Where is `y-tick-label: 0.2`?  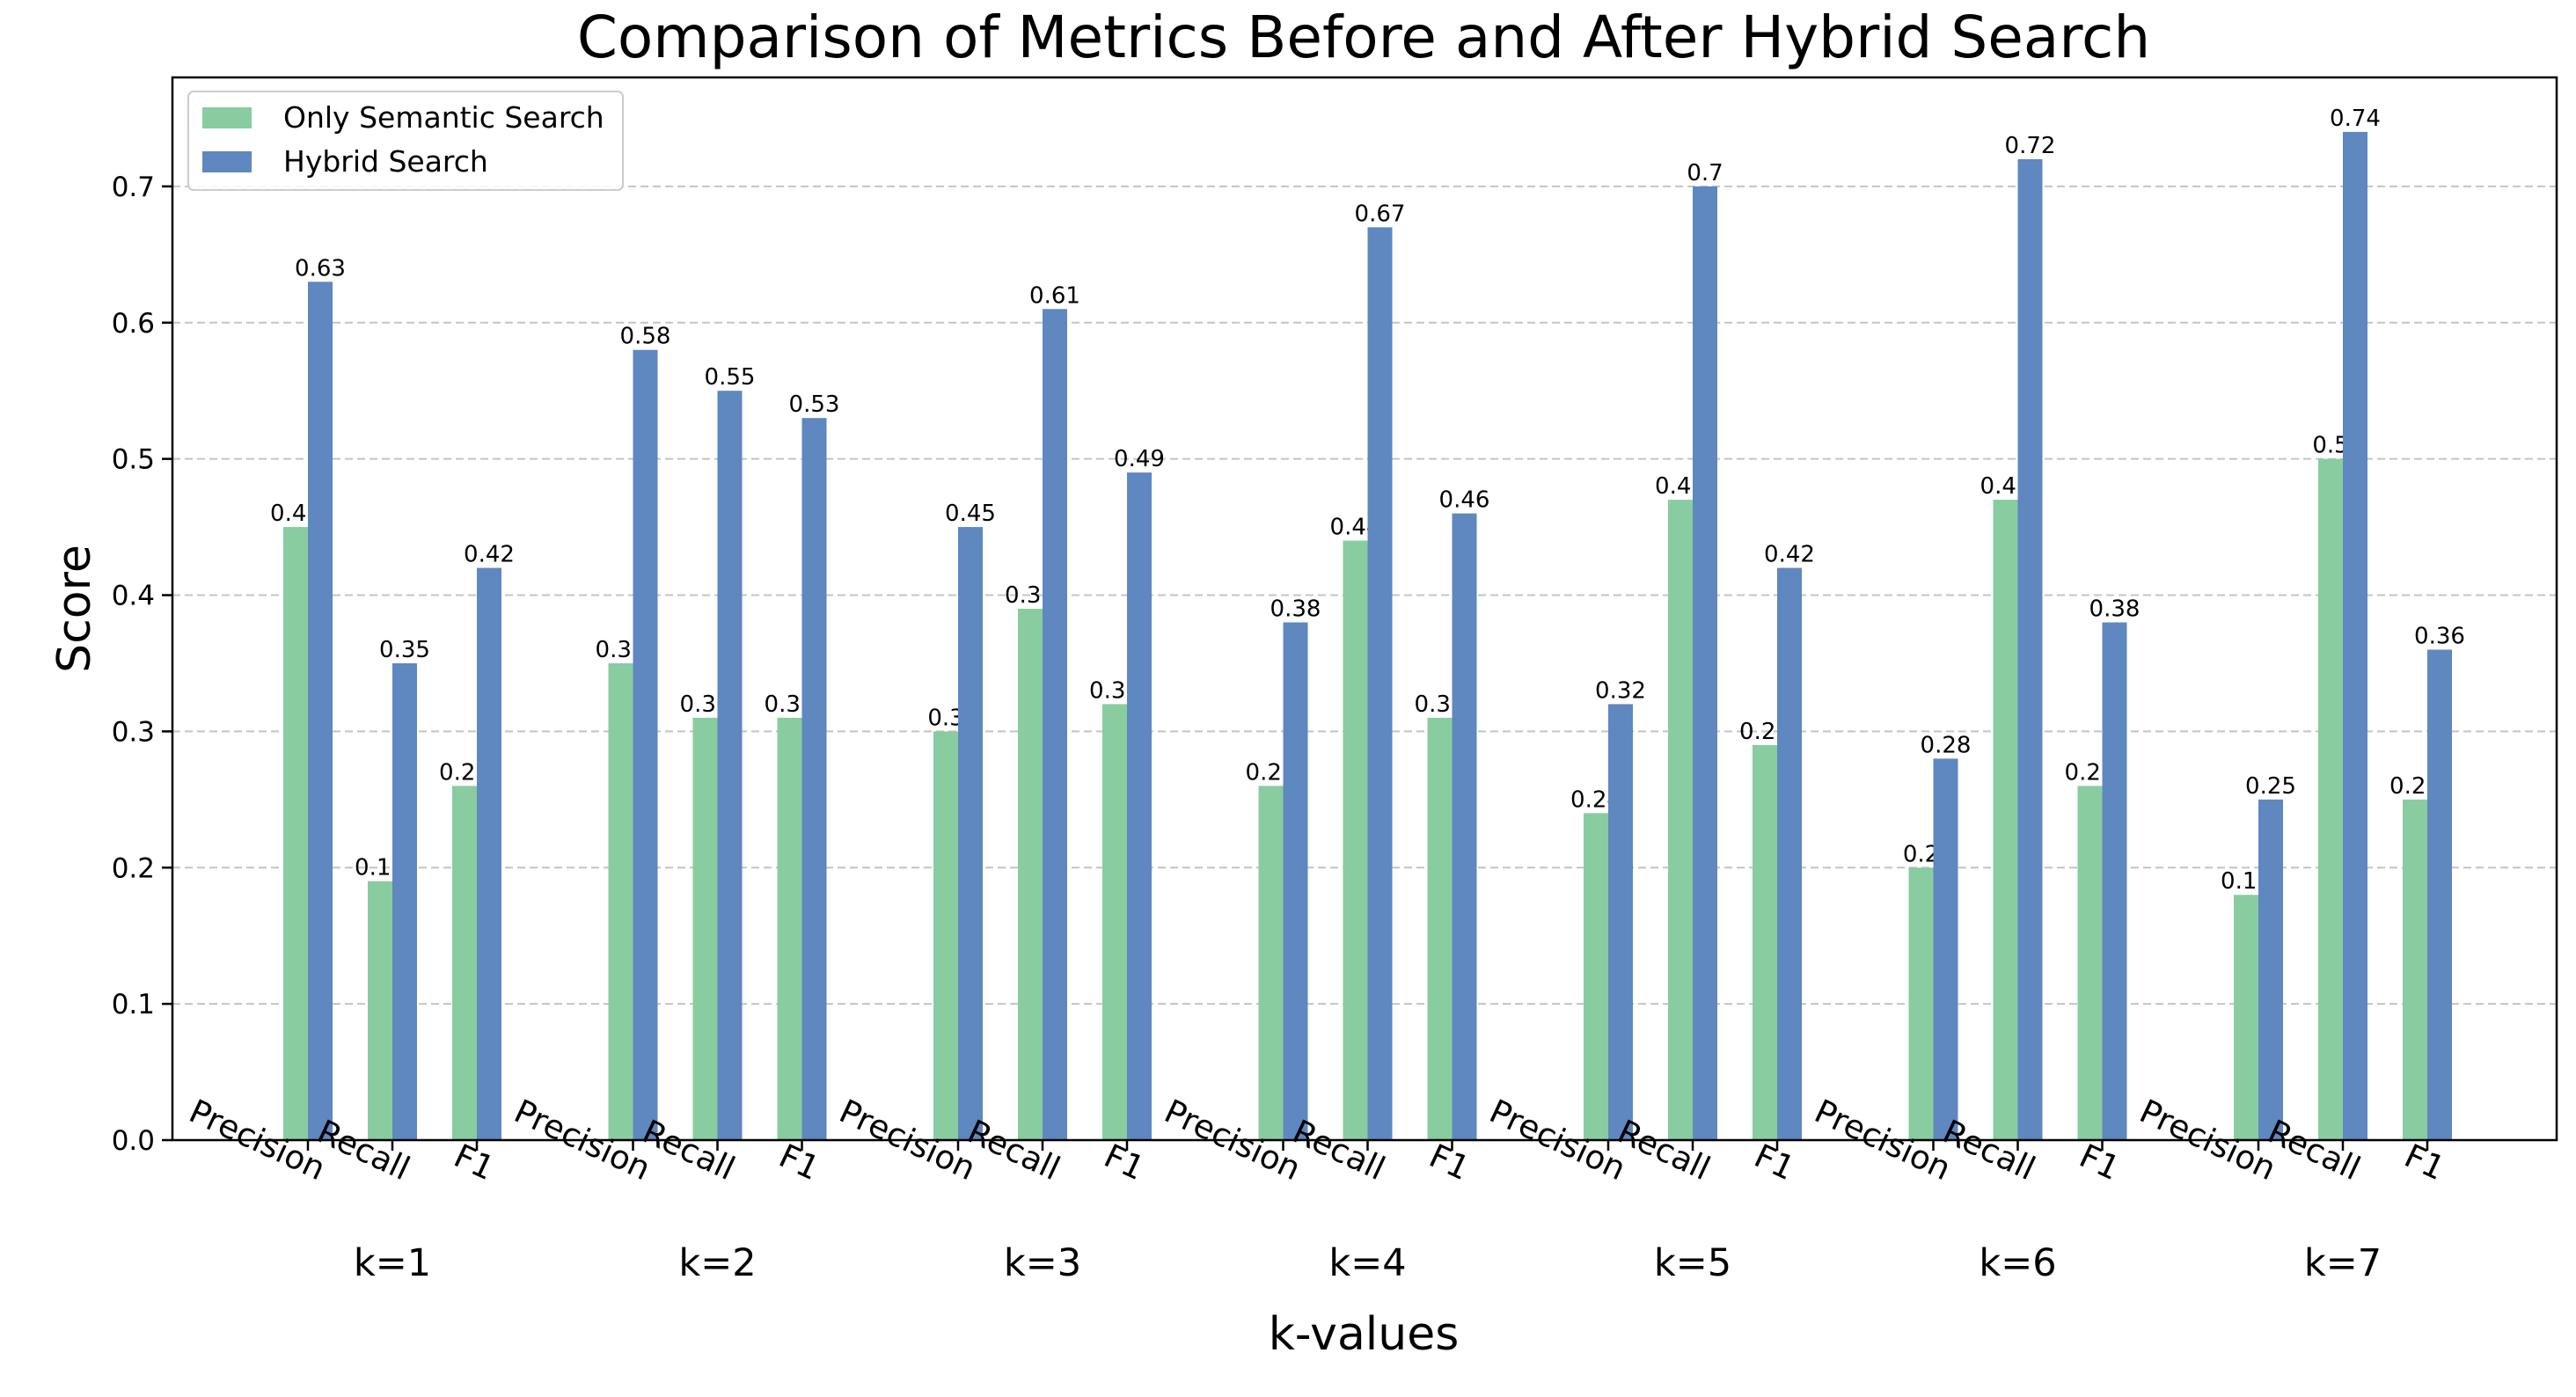 y-tick-label: 0.2 is located at coordinates (133, 868).